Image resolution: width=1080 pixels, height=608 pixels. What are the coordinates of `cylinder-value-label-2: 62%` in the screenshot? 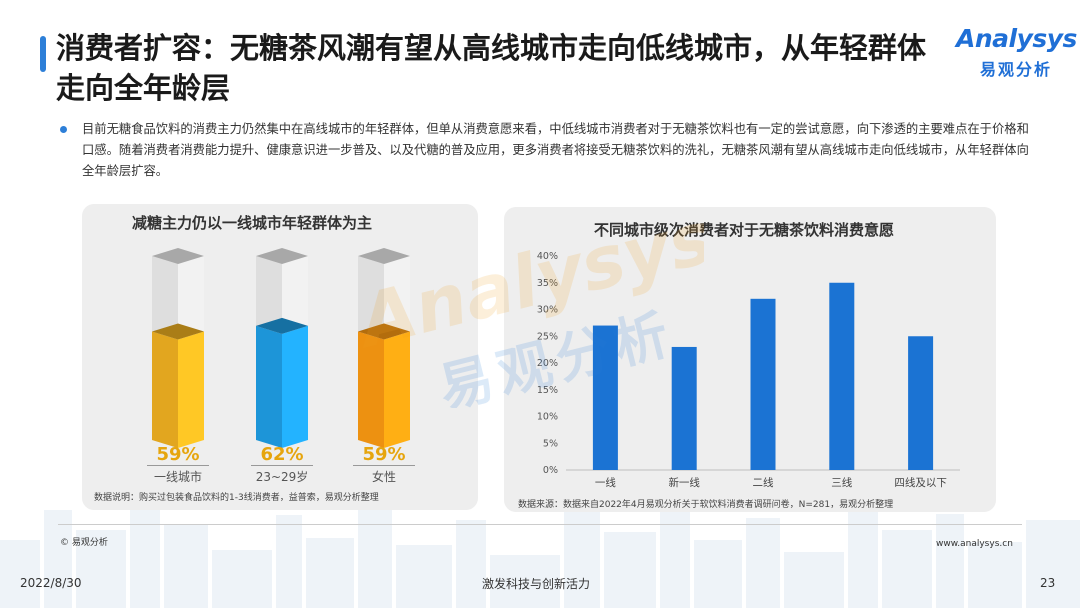 It's located at (282, 454).